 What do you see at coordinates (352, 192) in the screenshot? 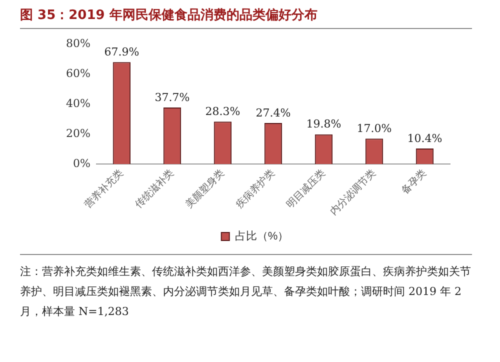
I see `x-tick-label: 内分泌调节类` at bounding box center [352, 192].